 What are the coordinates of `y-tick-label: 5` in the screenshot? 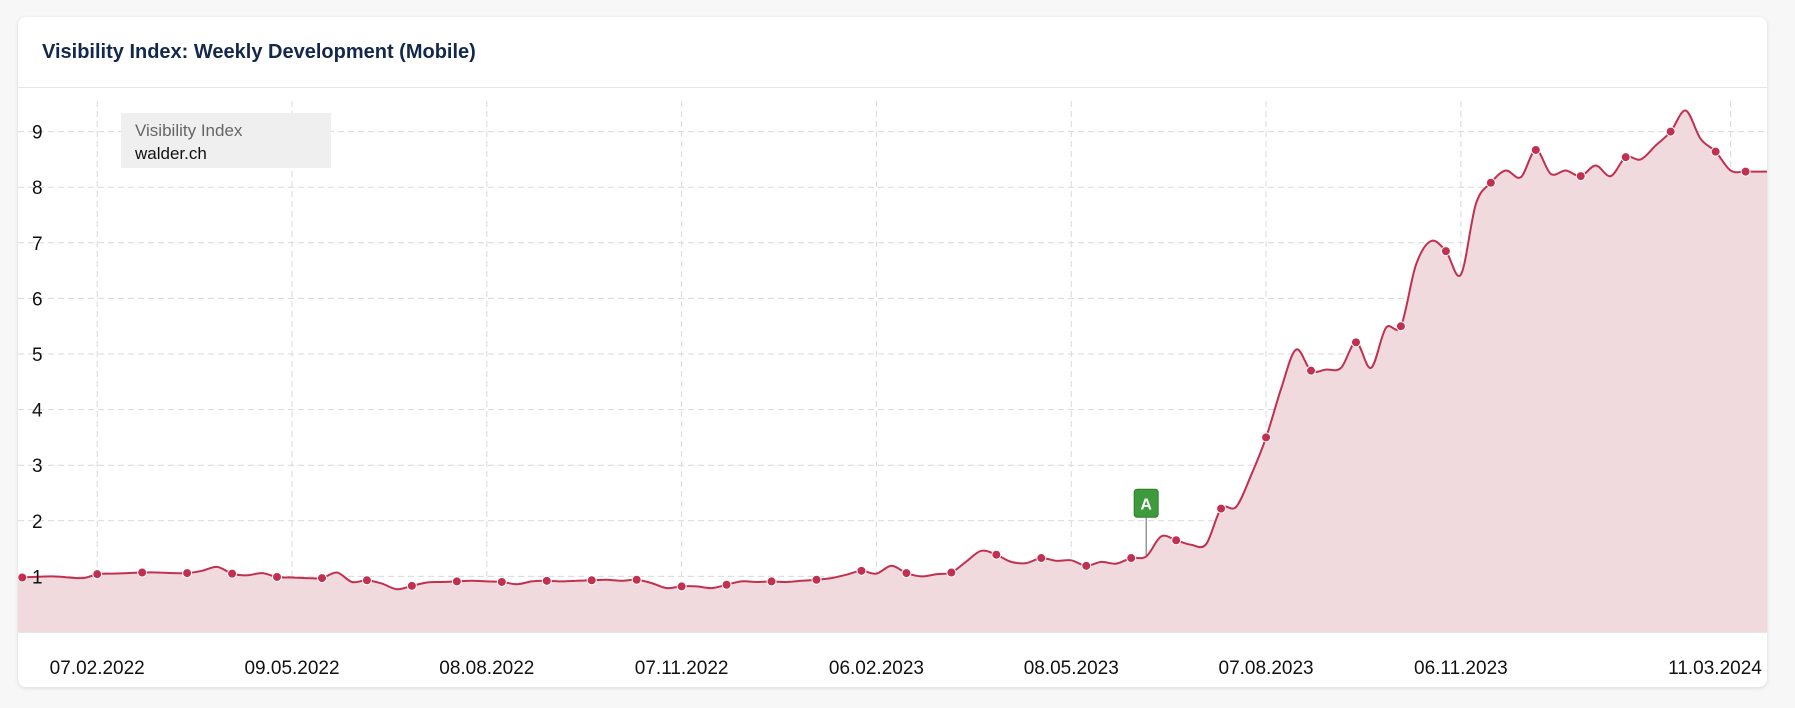 It's located at (37, 355).